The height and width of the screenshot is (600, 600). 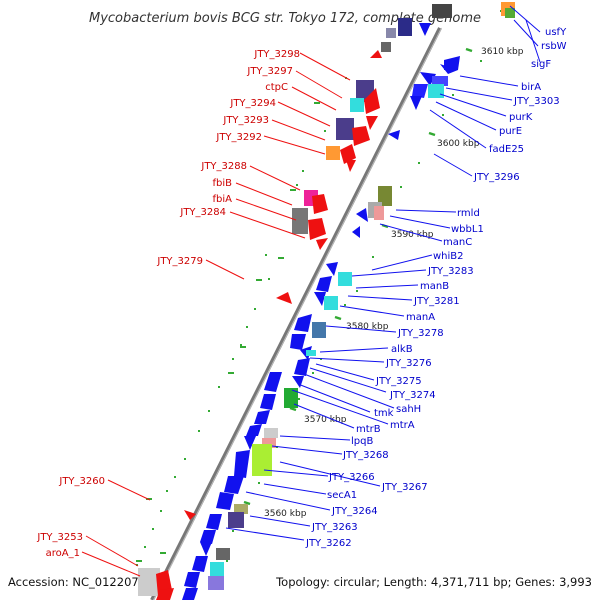 I want to click on gene-label-right: JTY_3283, so click(x=450, y=271).